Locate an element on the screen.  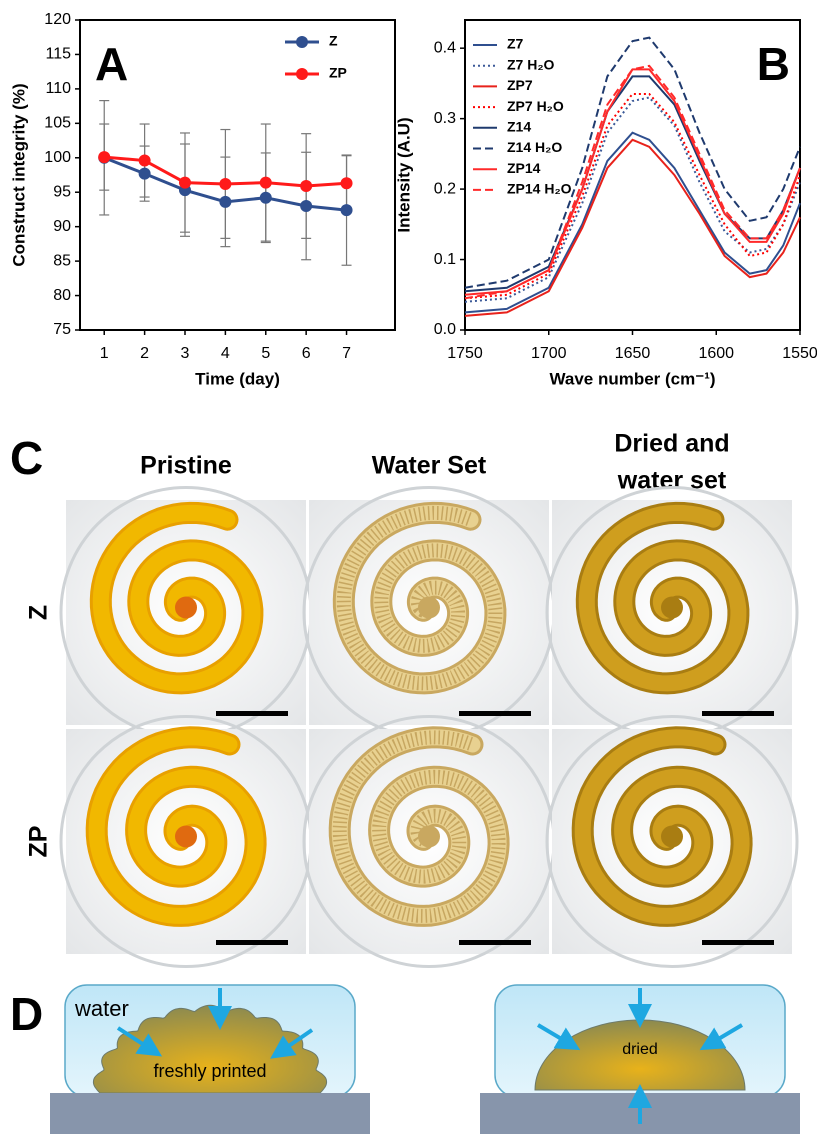
diagram-right is located at coordinates (640, 1059).